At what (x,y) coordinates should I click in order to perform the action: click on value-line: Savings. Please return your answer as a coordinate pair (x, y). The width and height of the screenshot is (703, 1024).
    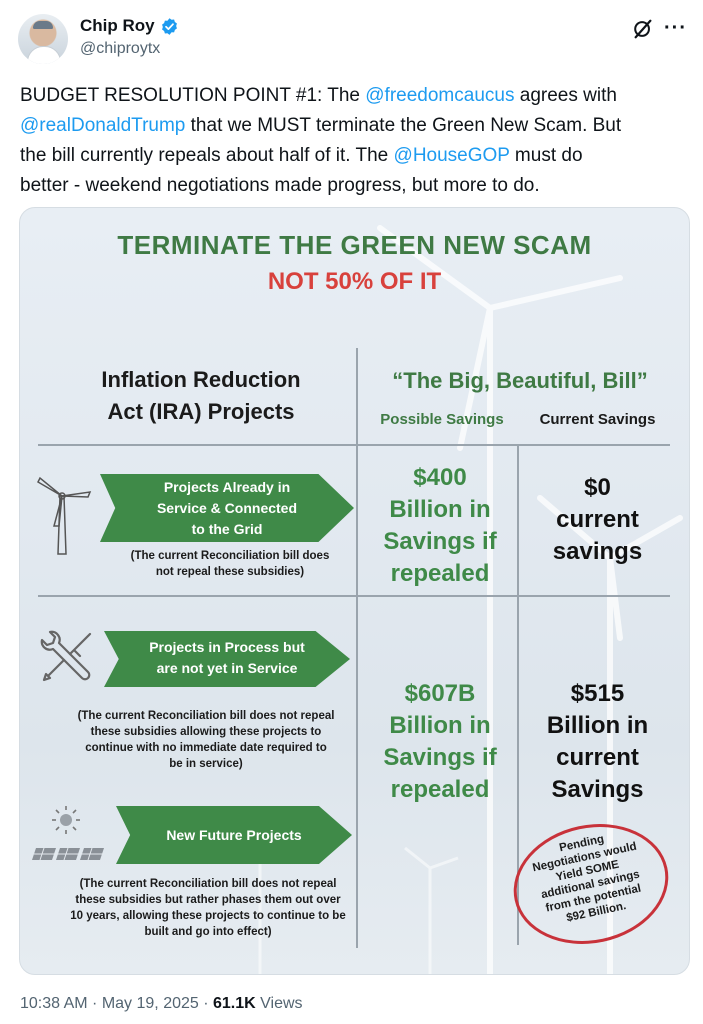
    Looking at the image, I should click on (597, 789).